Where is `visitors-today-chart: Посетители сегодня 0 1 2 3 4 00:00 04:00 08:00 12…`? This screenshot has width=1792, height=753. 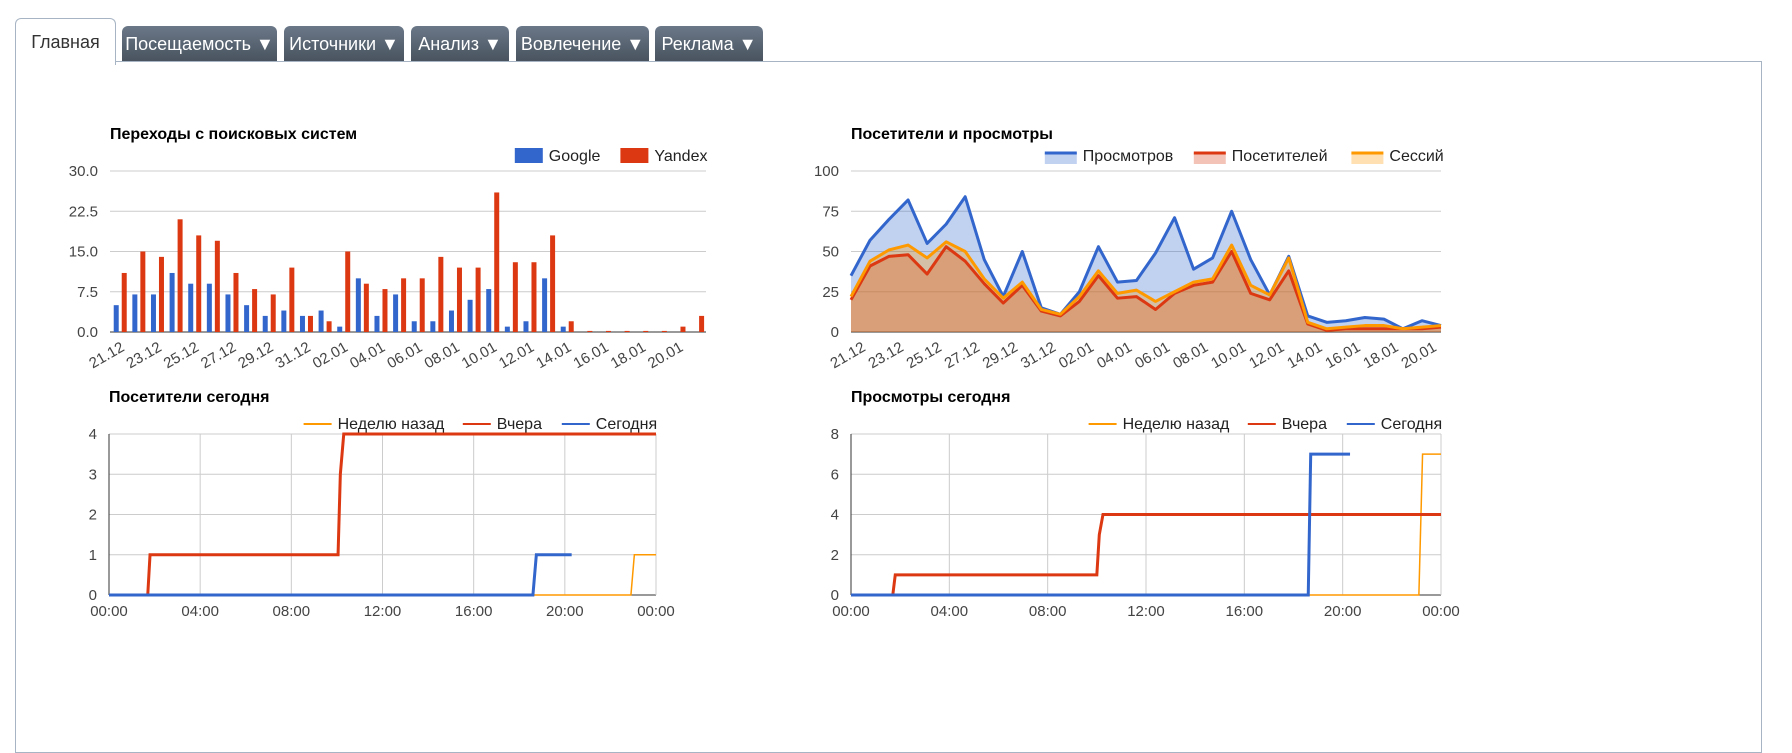
visitors-today-chart: Посетители сегодня 0 1 2 3 4 00:00 04:00 08:00 12… is located at coordinates (382, 504).